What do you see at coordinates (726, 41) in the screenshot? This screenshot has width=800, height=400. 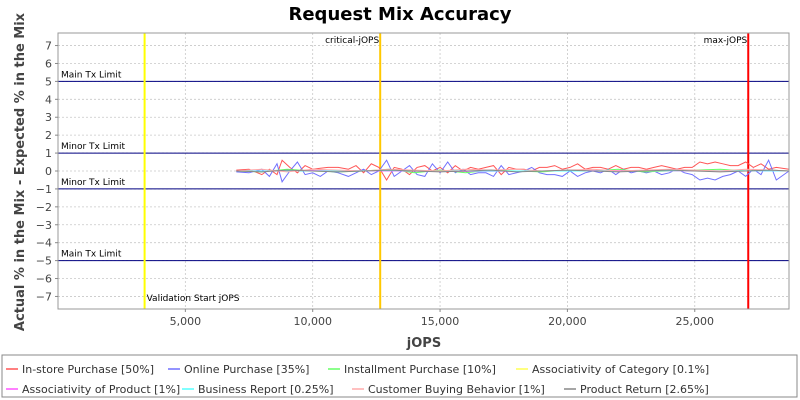 I see `marker-label: max-jOPS` at bounding box center [726, 41].